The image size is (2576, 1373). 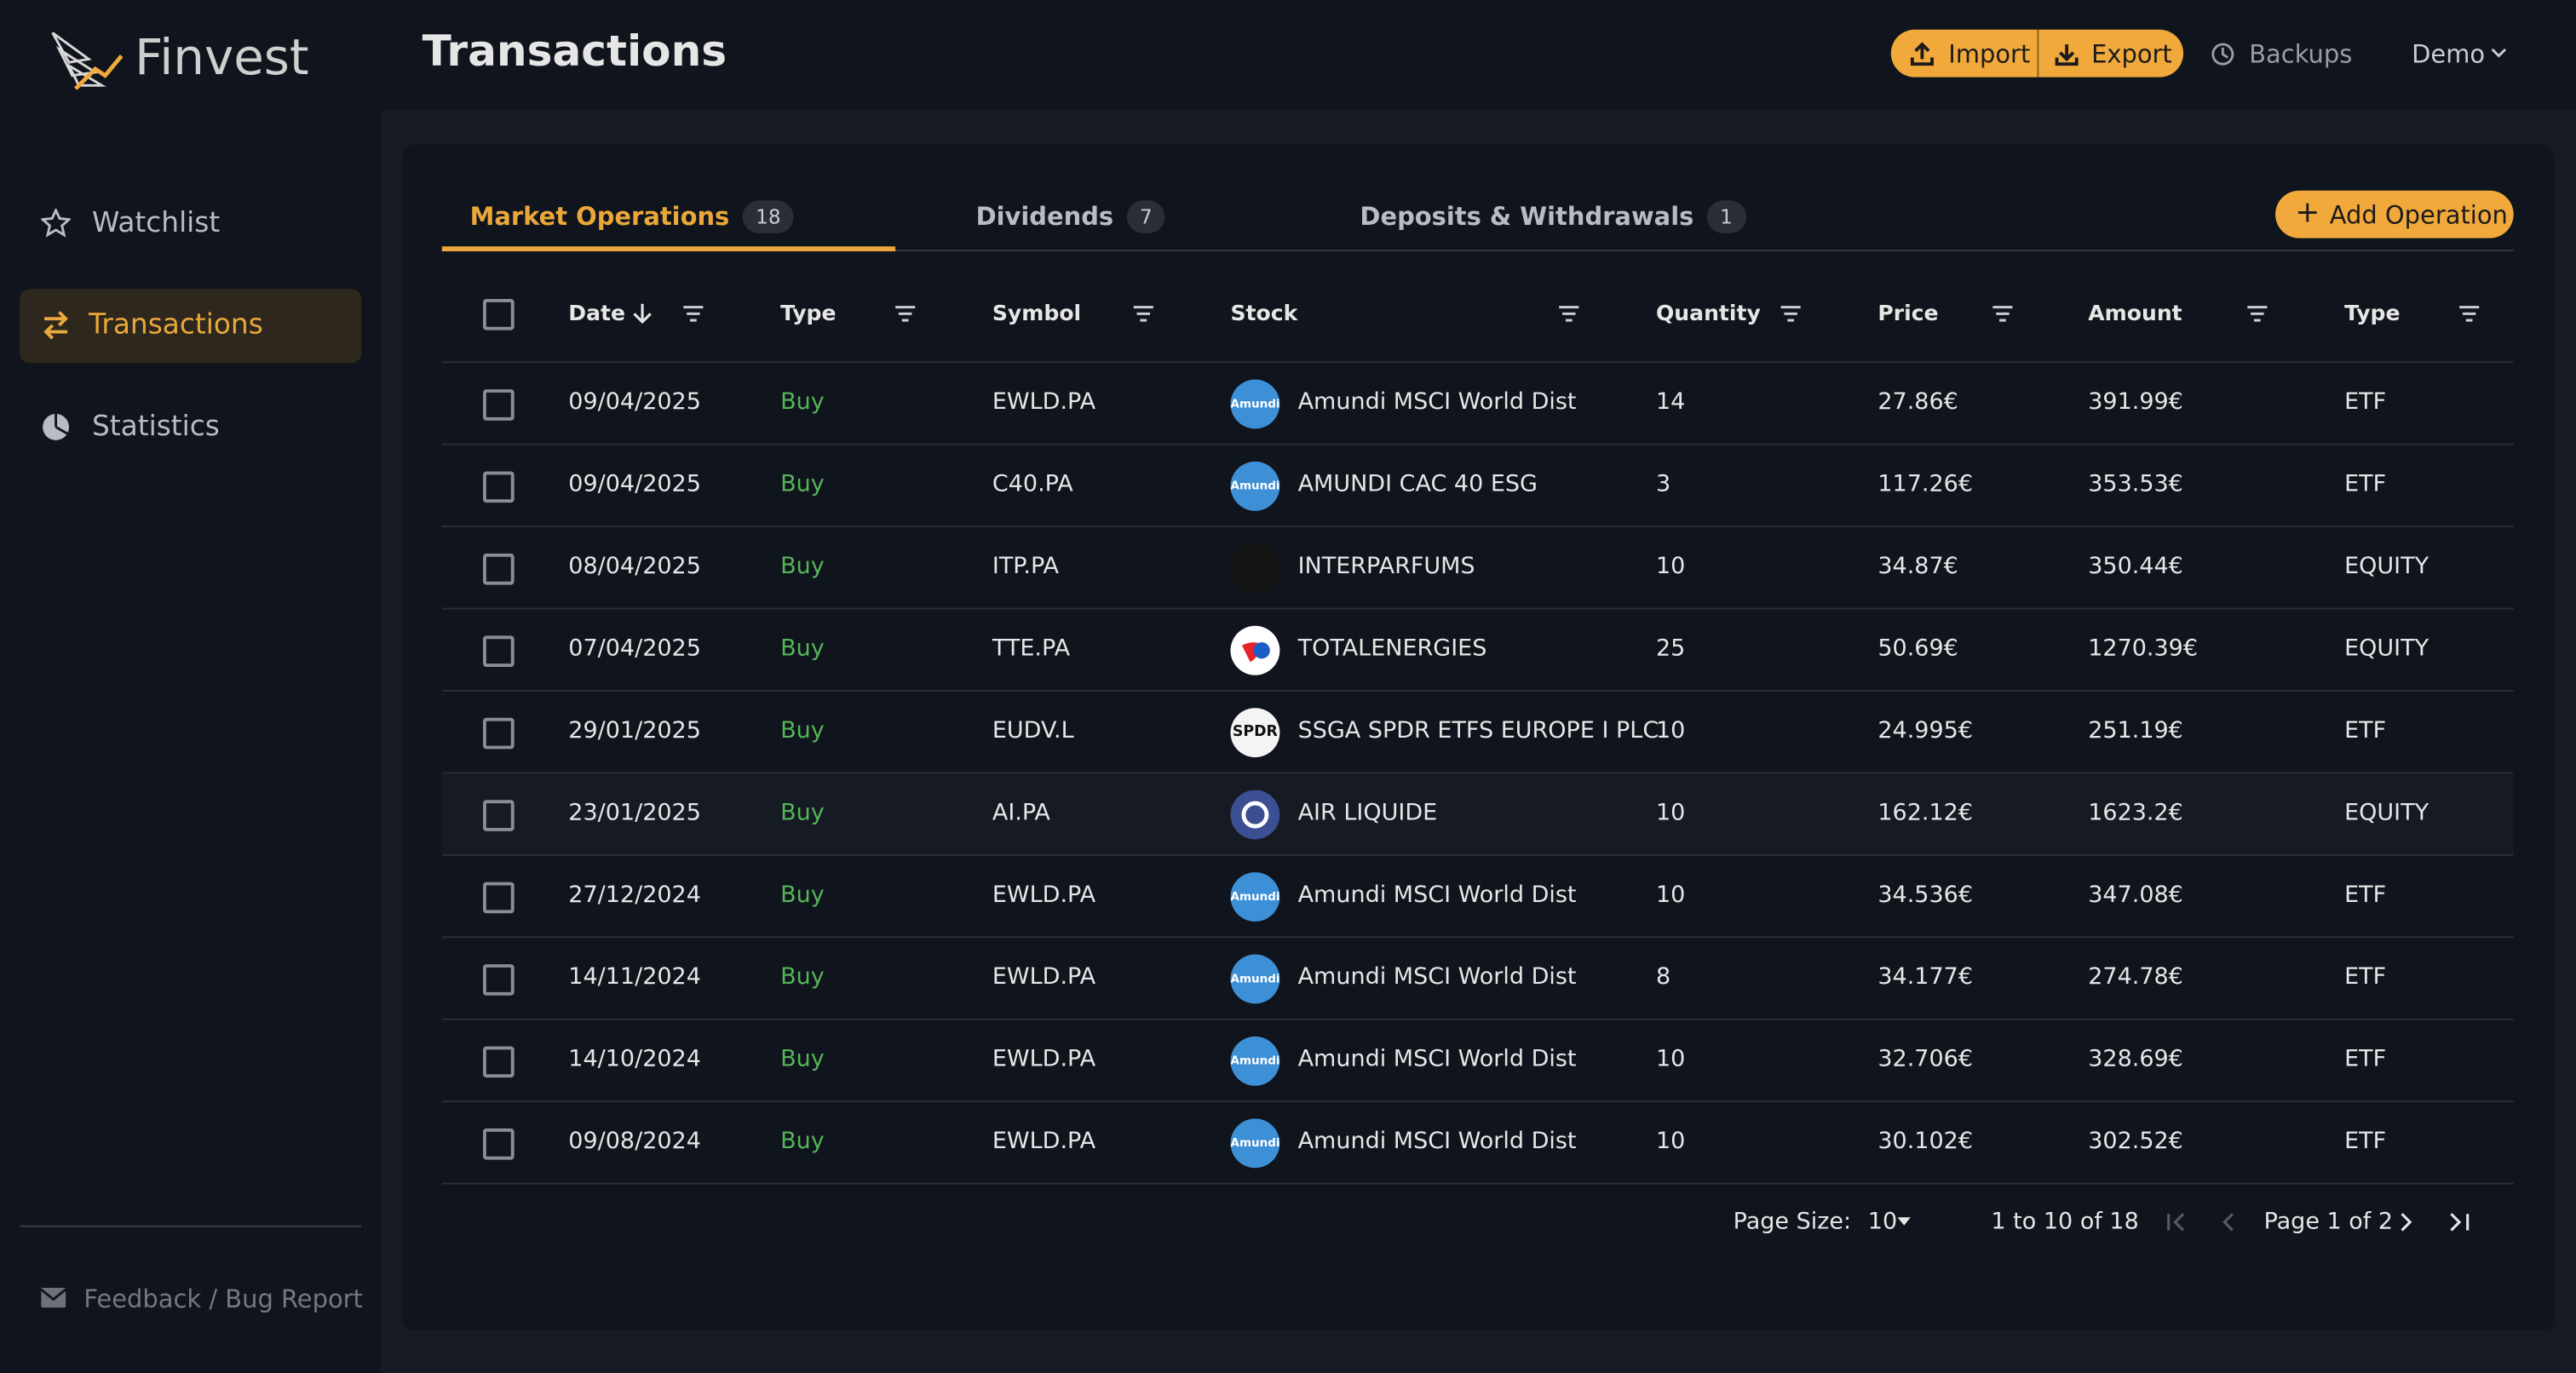 What do you see at coordinates (2135, 314) in the screenshot?
I see `column-header: Amount` at bounding box center [2135, 314].